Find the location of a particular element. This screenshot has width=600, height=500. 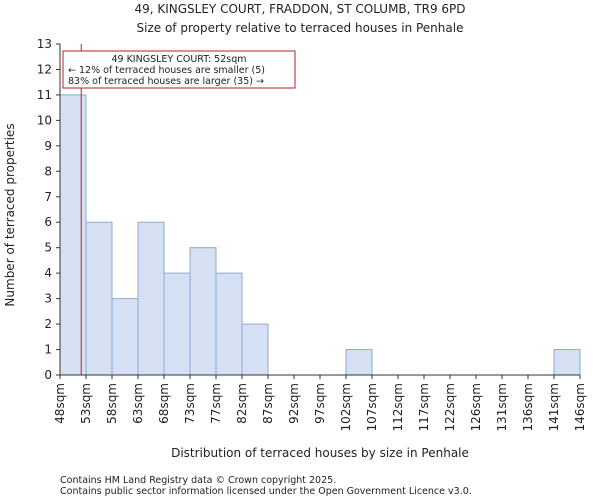

bar-141sqm is located at coordinates (567, 362).